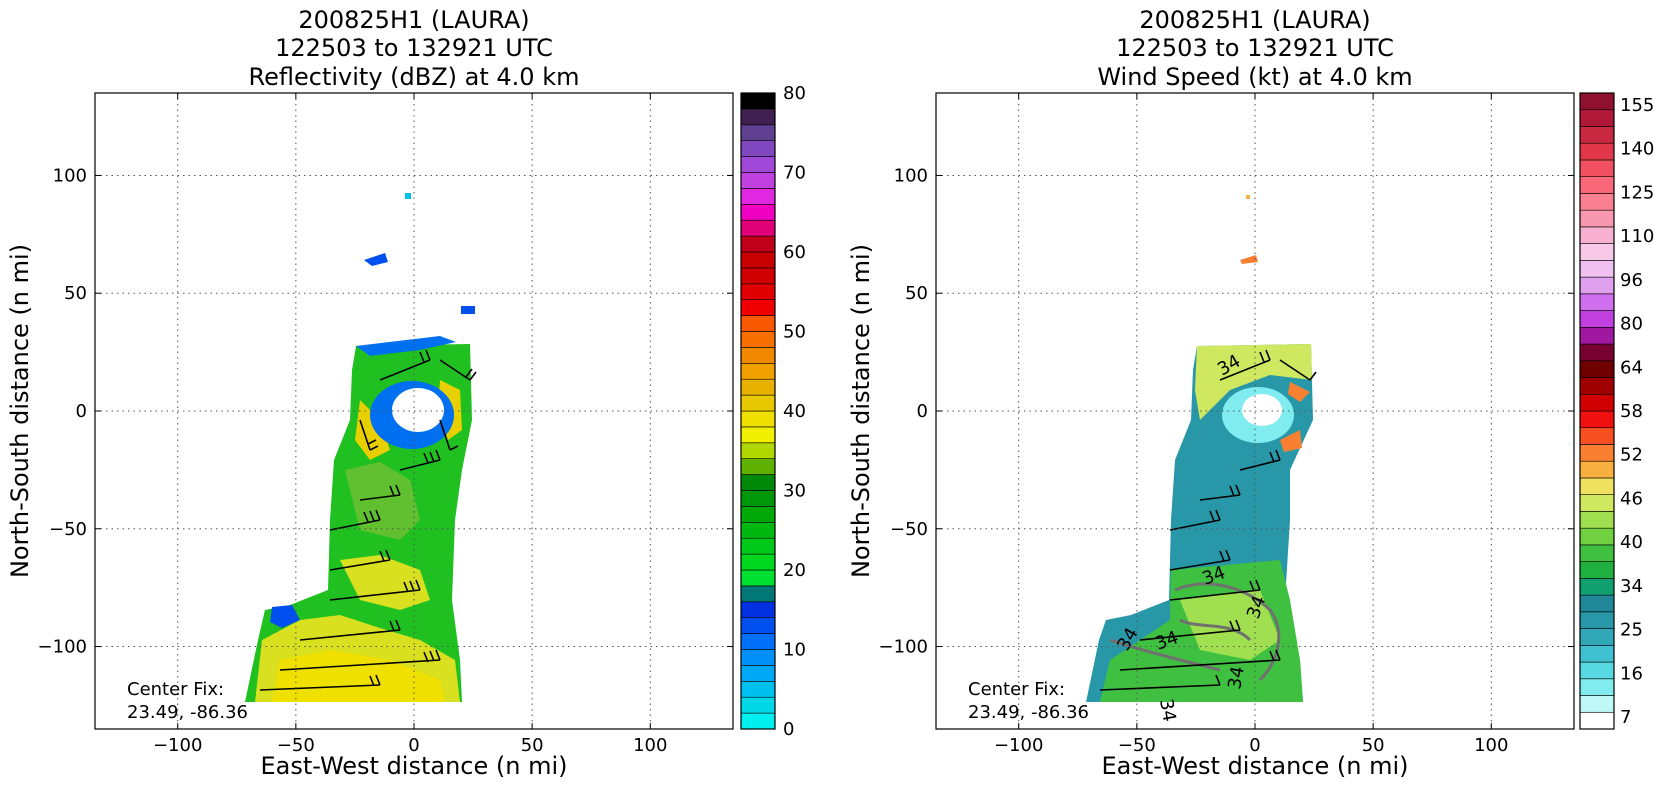  What do you see at coordinates (1167, 710) in the screenshot?
I see `contour-label: 34` at bounding box center [1167, 710].